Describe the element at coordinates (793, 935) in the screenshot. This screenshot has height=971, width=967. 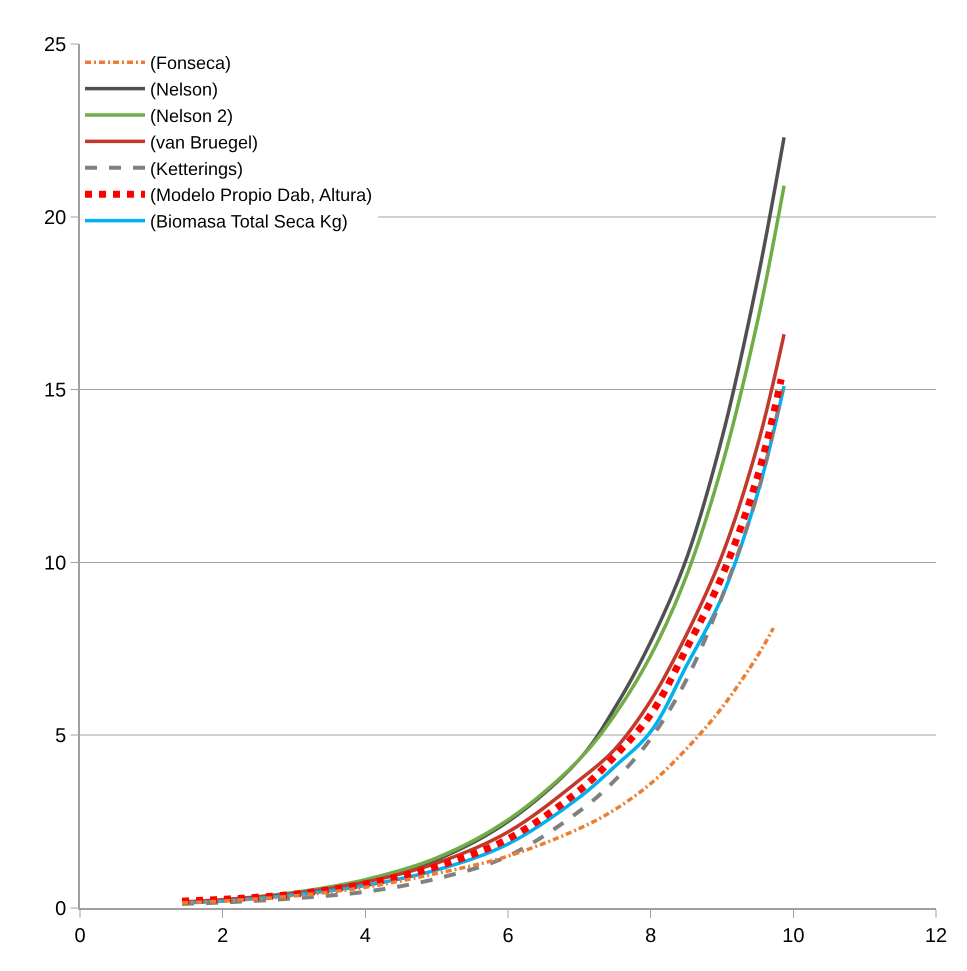
I see `x-tick-label: 10` at that location.